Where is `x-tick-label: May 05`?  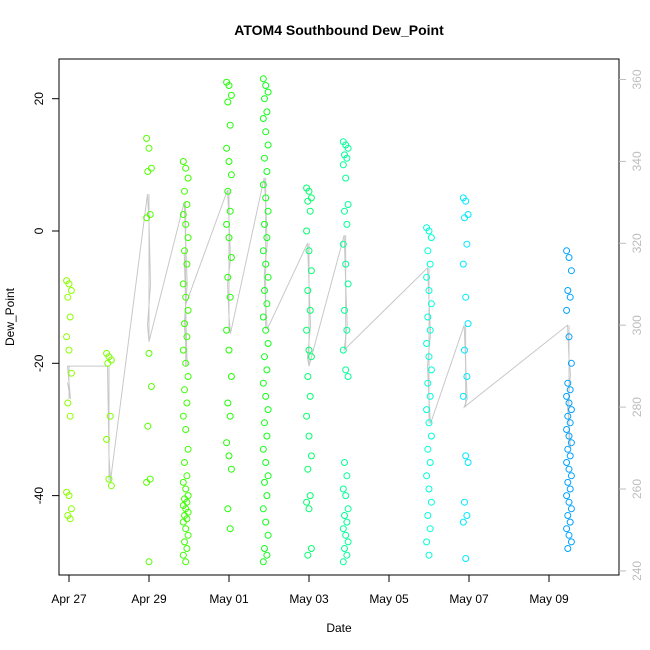 x-tick-label: May 05 is located at coordinates (389, 599).